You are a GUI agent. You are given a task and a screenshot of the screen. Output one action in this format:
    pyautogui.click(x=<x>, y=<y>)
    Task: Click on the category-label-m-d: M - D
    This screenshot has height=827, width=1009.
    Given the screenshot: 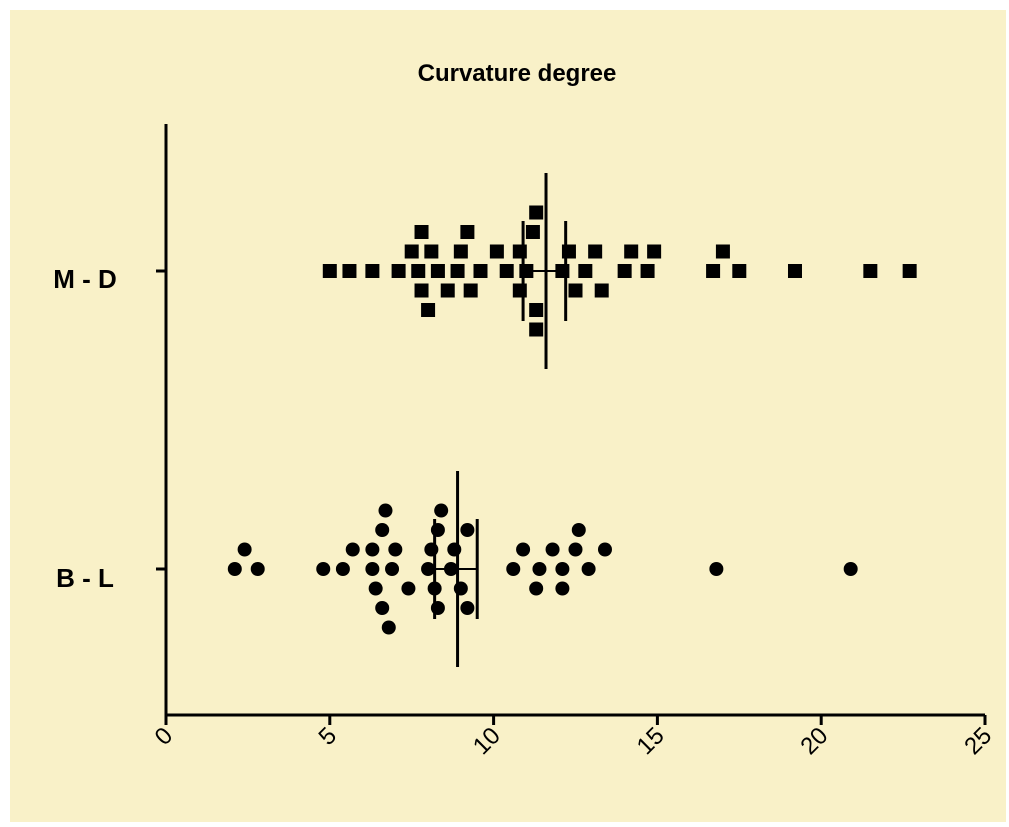 What is the action you would take?
    pyautogui.click(x=85, y=279)
    